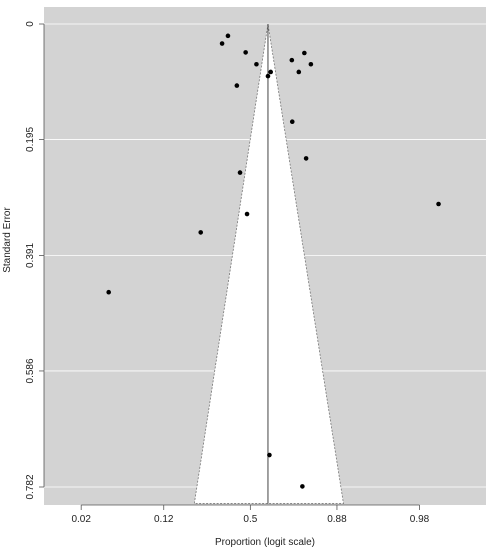 This screenshot has width=493, height=550. Describe the element at coordinates (30, 486) in the screenshot. I see `y-tick-label: 0.782` at that location.